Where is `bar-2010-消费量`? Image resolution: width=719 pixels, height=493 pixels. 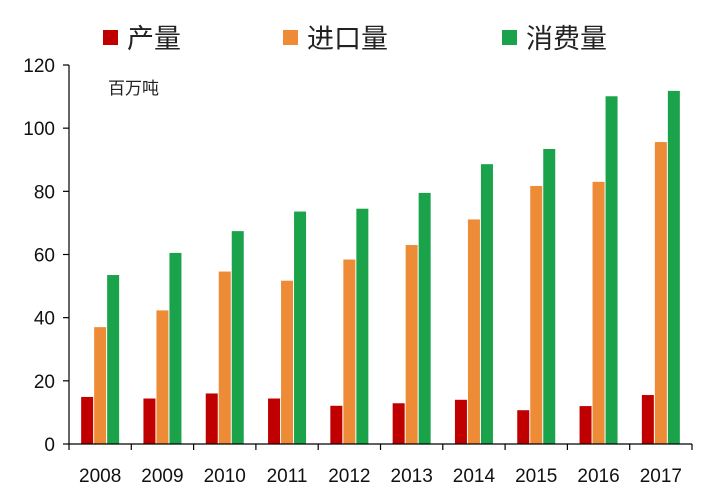 bar-2010-消费量 is located at coordinates (237, 337).